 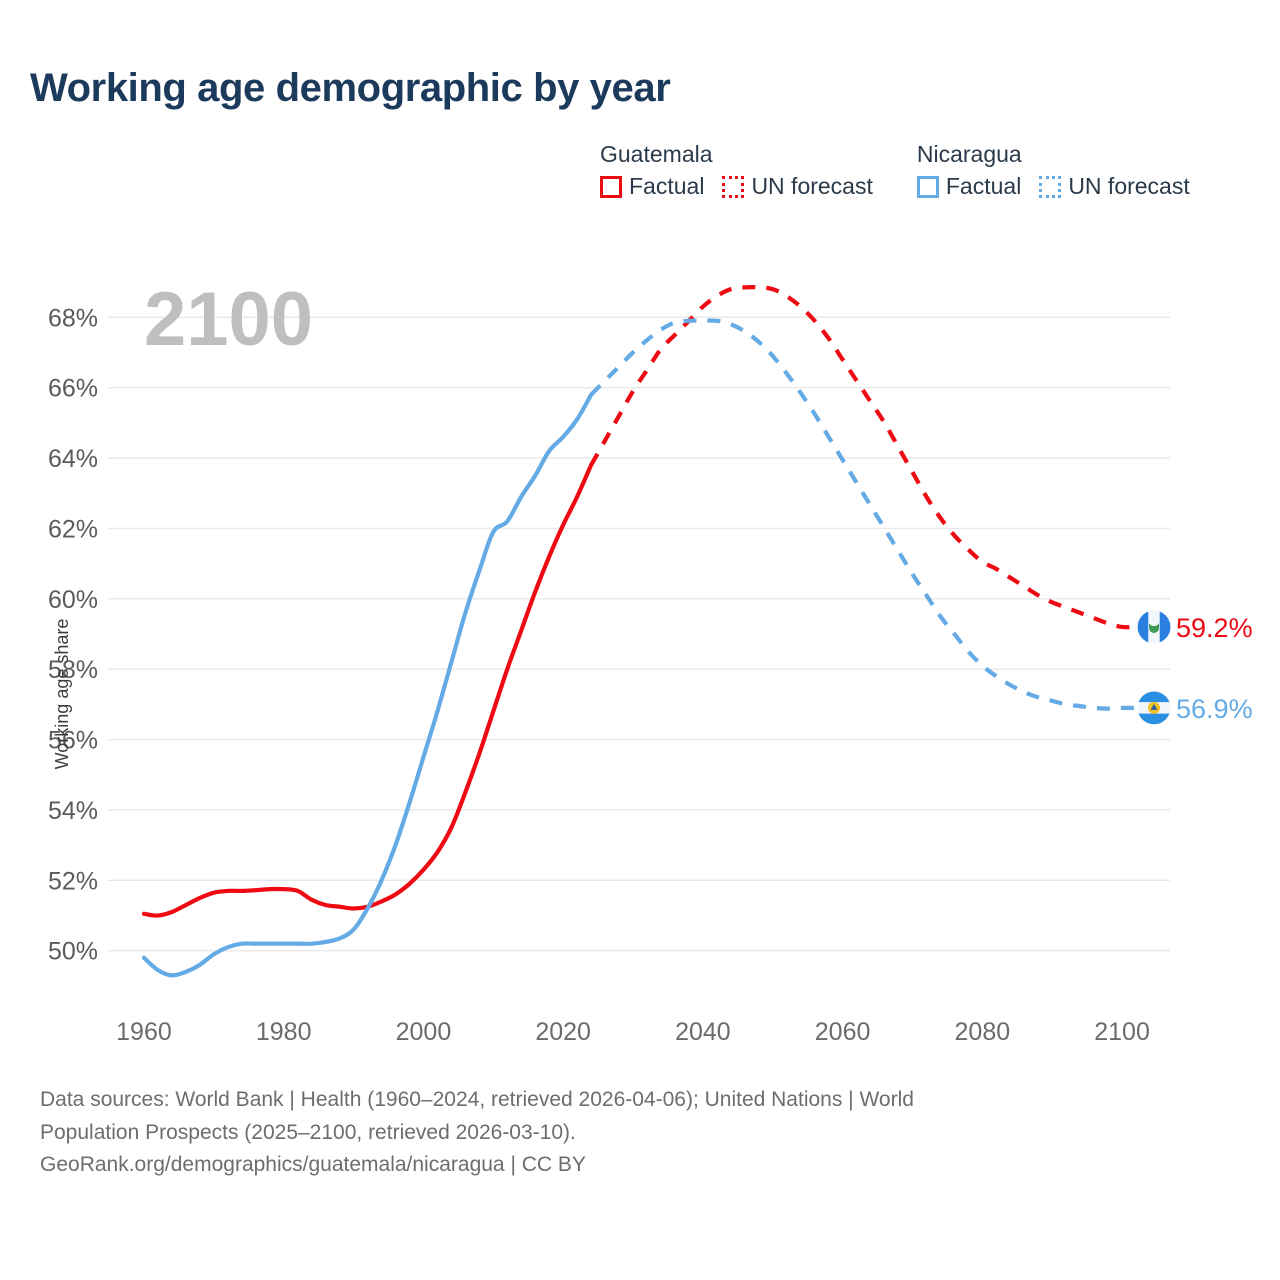 I want to click on x-axis-tick-label: 2100, so click(x=1122, y=1032).